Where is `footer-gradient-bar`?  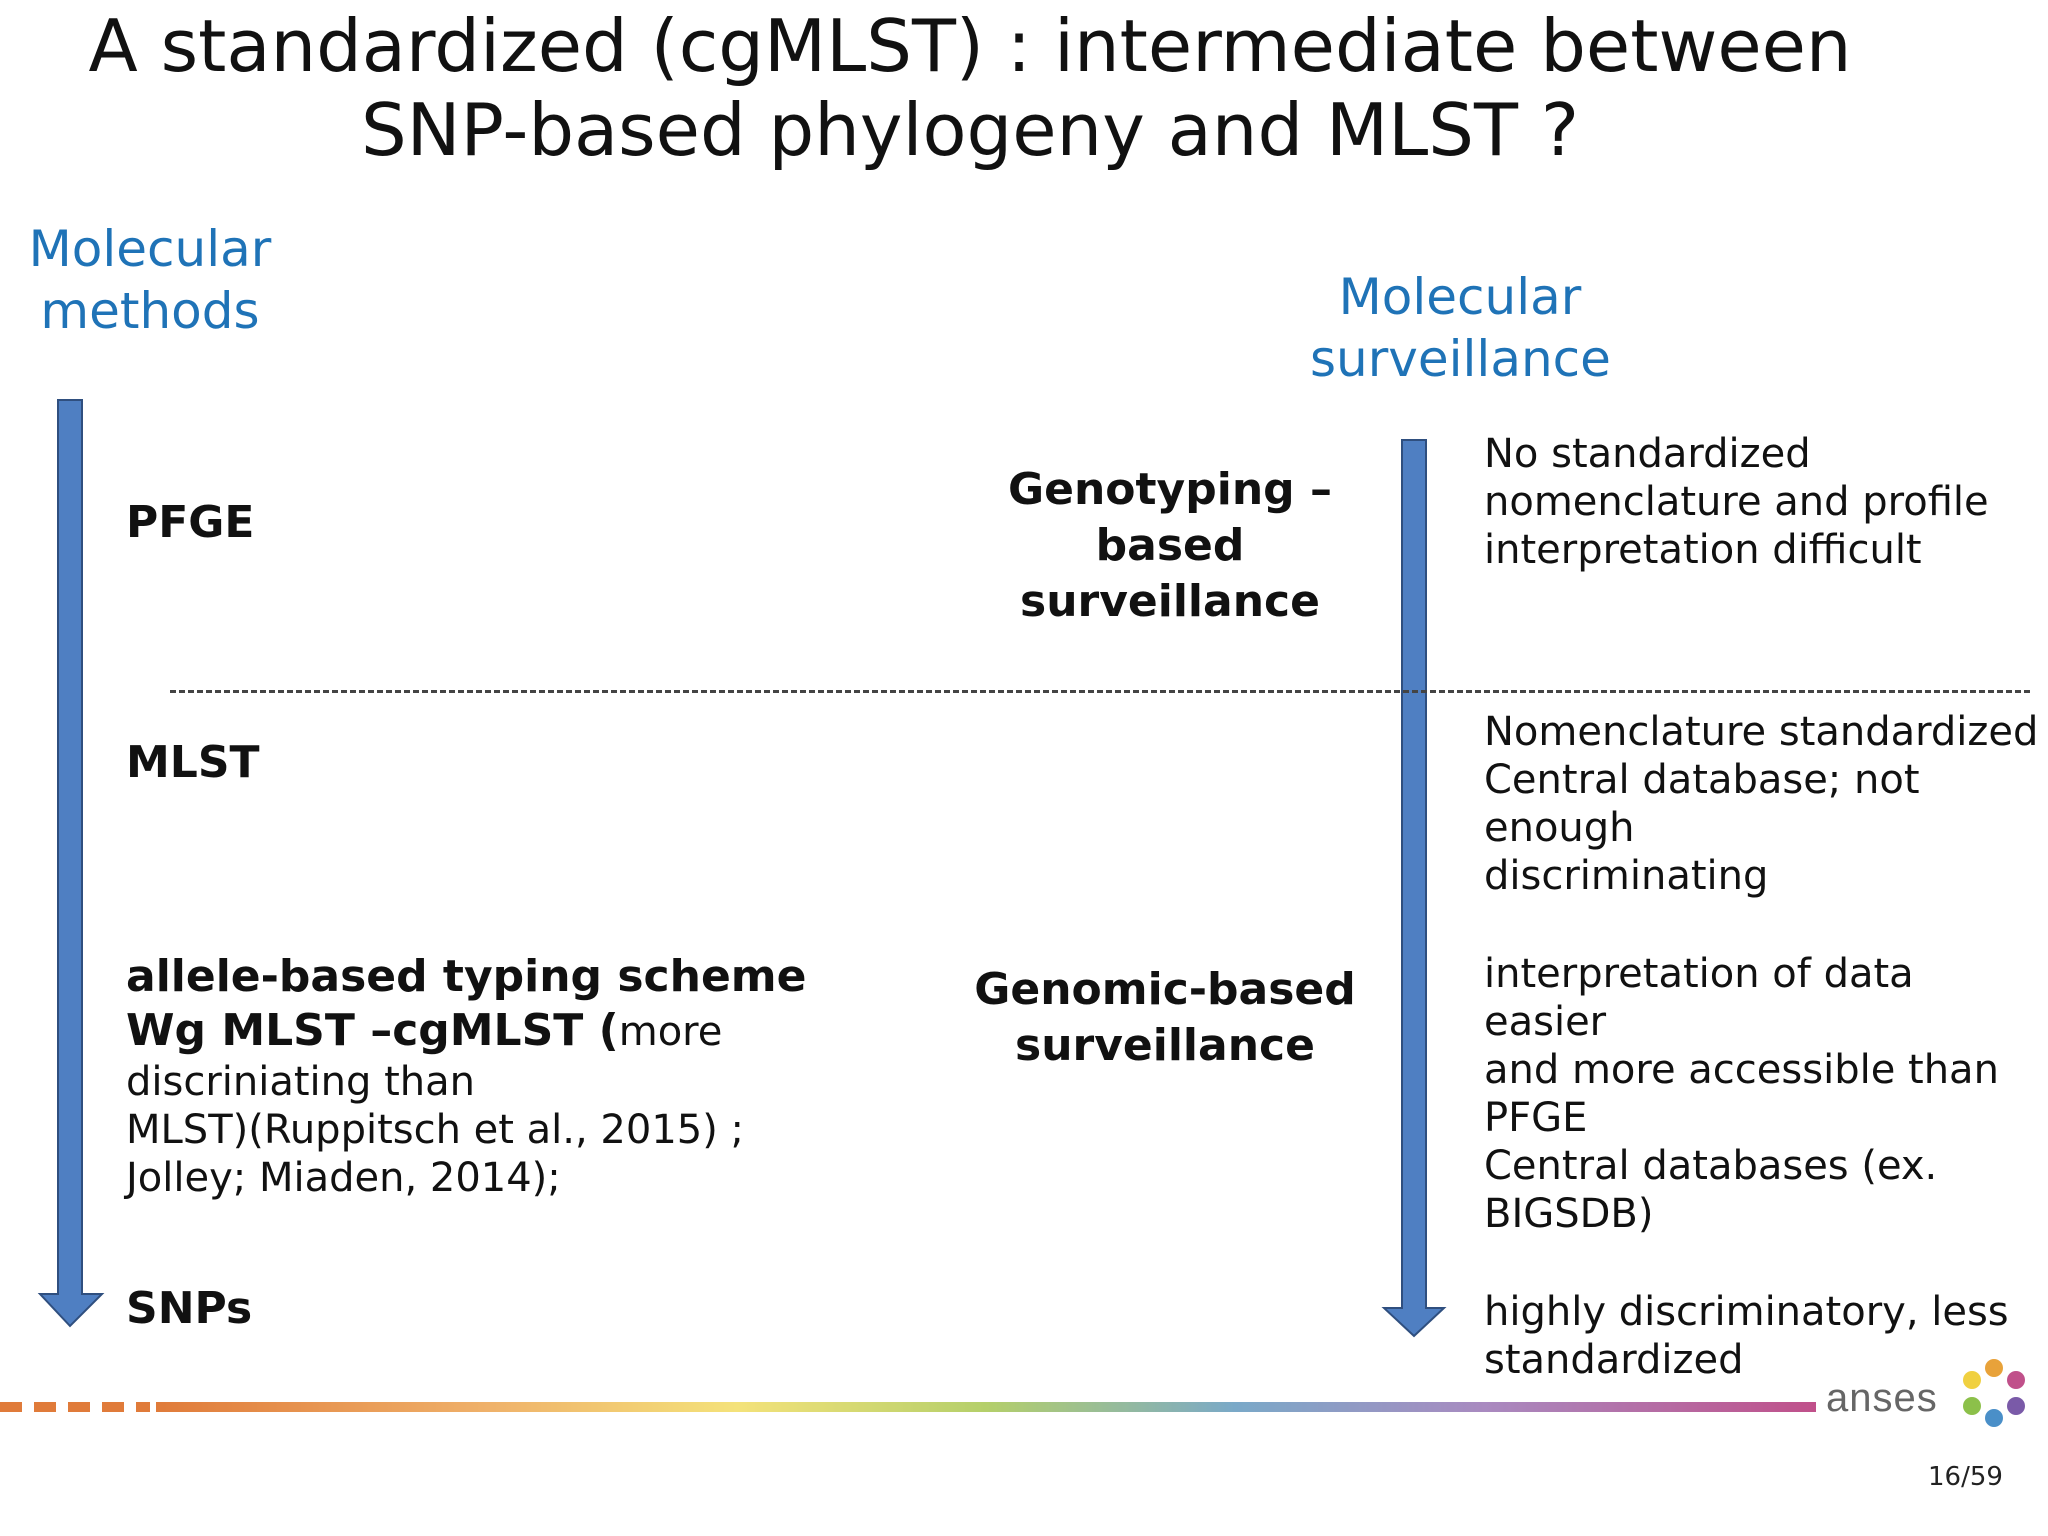 footer-gradient-bar is located at coordinates (908, 1407).